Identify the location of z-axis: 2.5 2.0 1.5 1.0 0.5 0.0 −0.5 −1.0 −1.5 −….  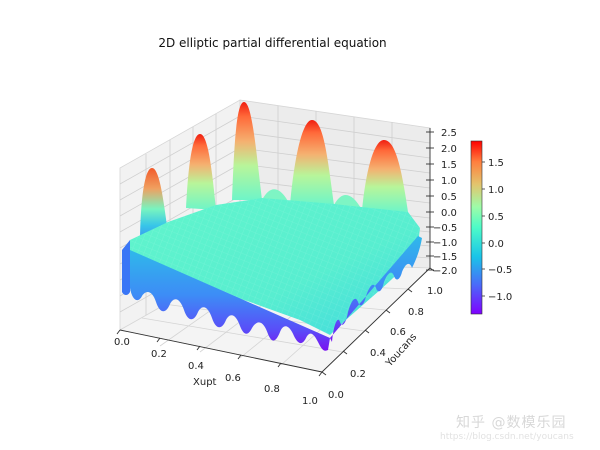
(441, 202).